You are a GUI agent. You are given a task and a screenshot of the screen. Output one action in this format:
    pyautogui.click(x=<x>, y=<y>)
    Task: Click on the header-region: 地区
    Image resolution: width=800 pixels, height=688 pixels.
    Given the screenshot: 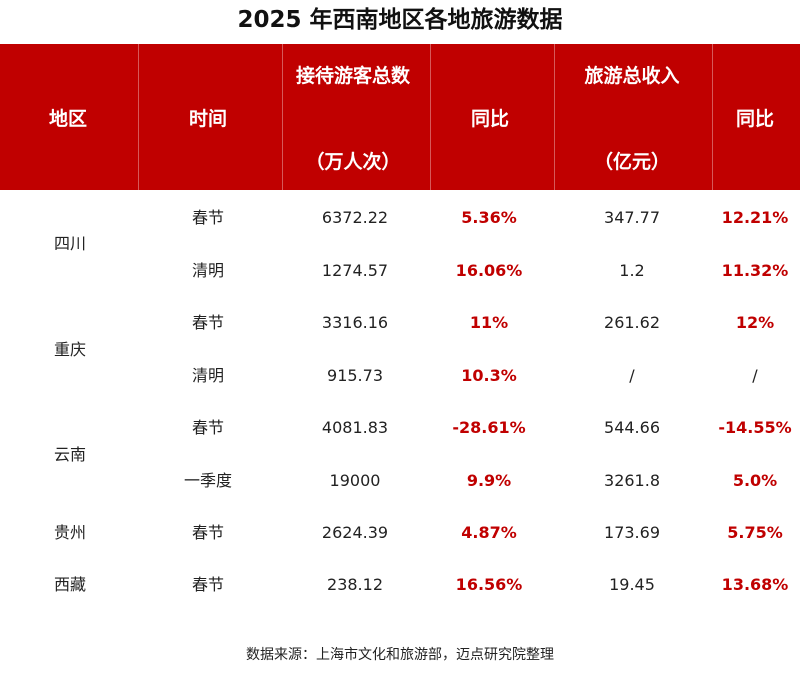 What is the action you would take?
    pyautogui.click(x=68, y=119)
    